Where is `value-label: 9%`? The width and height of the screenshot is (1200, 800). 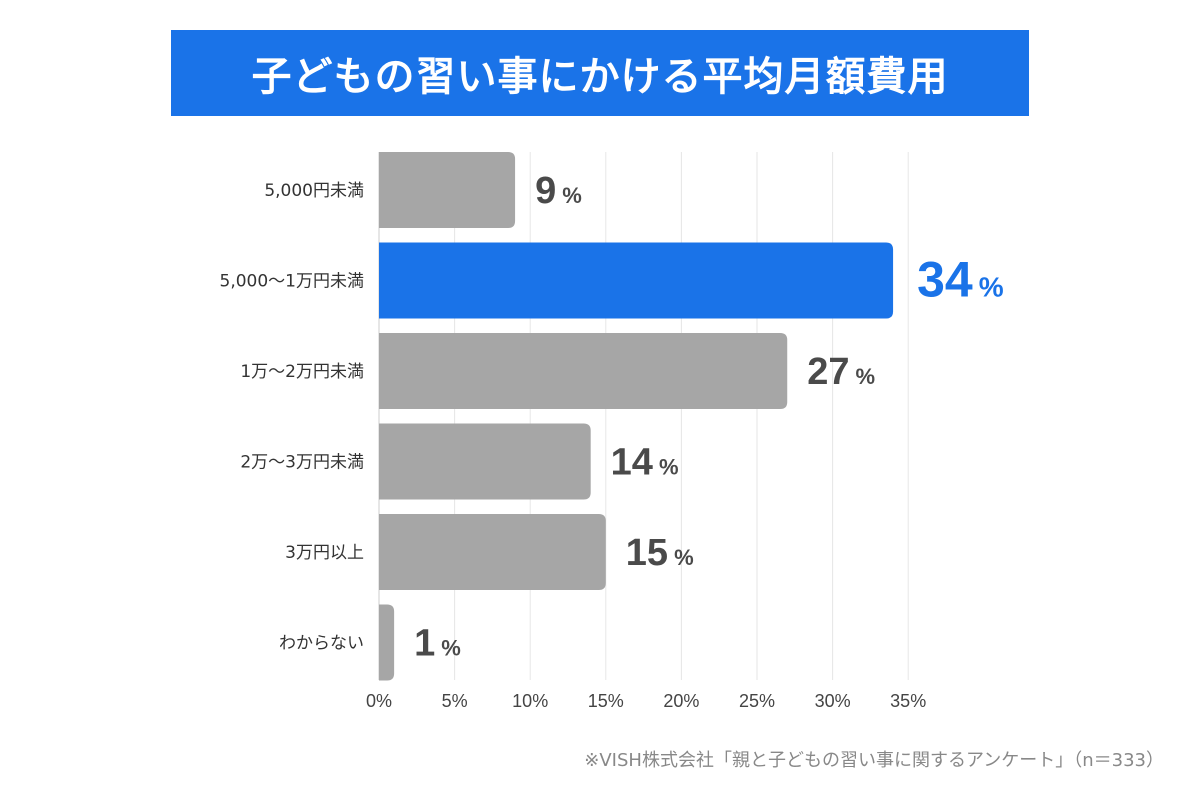 value-label: 9% is located at coordinates (558, 191).